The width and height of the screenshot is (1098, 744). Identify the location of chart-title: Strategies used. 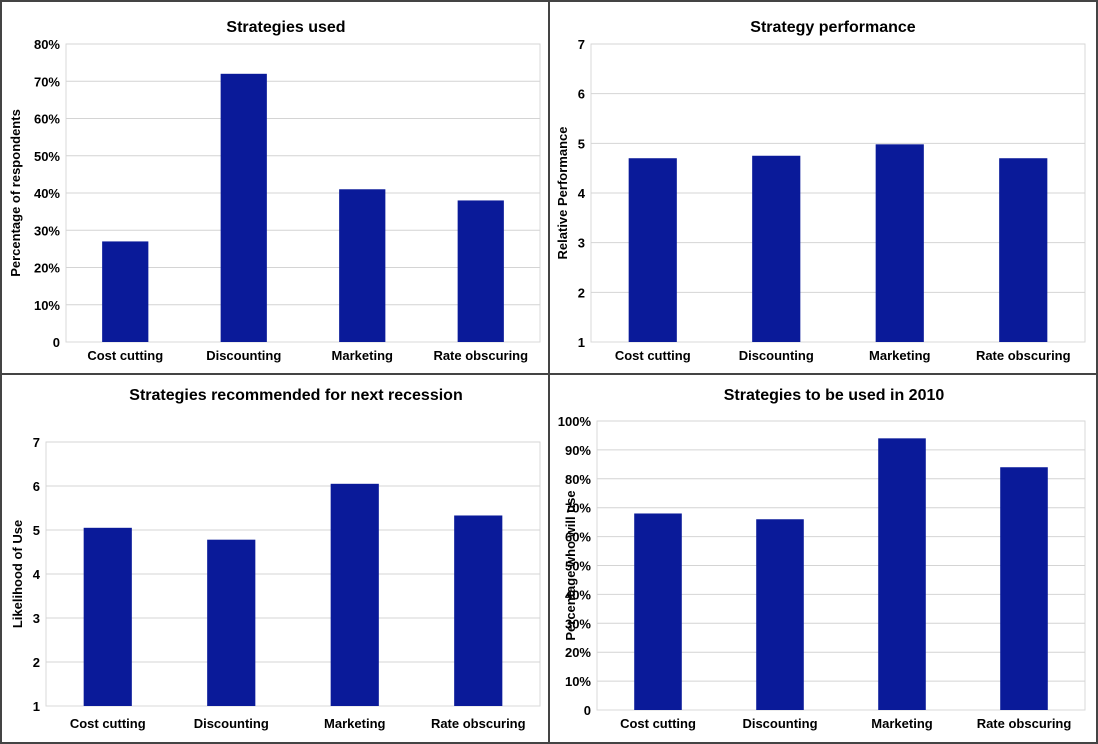
(285, 27).